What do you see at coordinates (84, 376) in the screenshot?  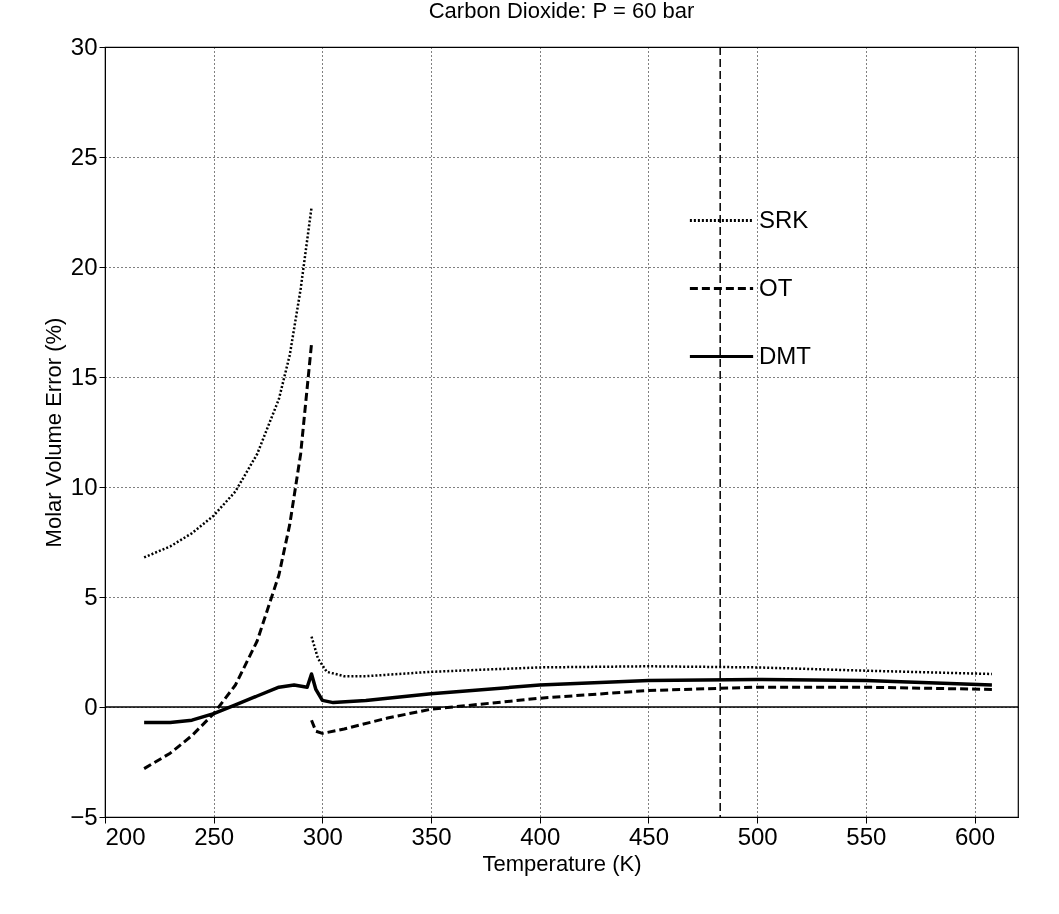 I see `y-tick-label: 15` at bounding box center [84, 376].